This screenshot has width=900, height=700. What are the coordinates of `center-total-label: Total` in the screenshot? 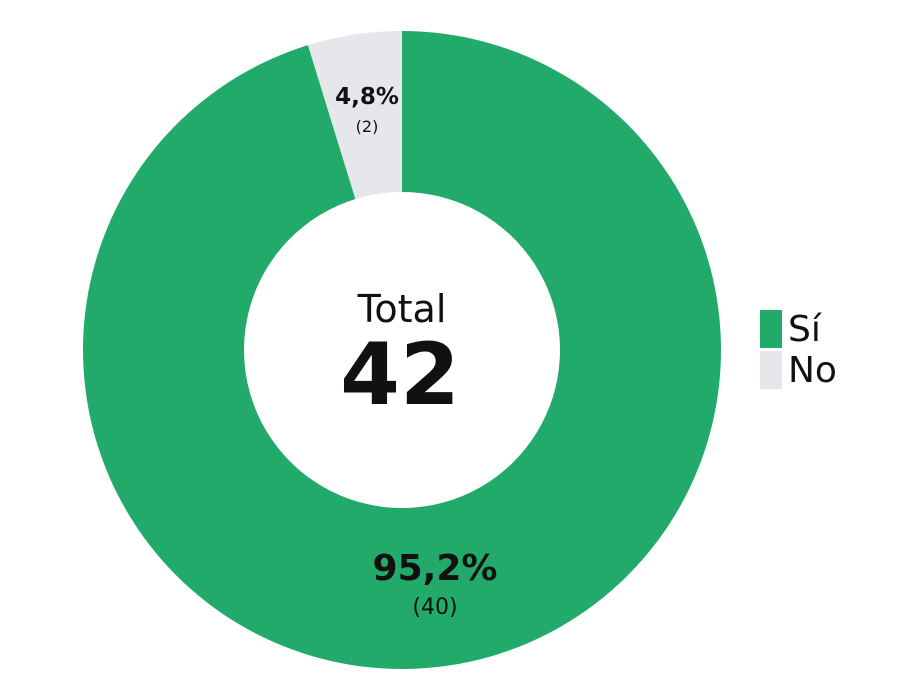 It's located at (402, 309).